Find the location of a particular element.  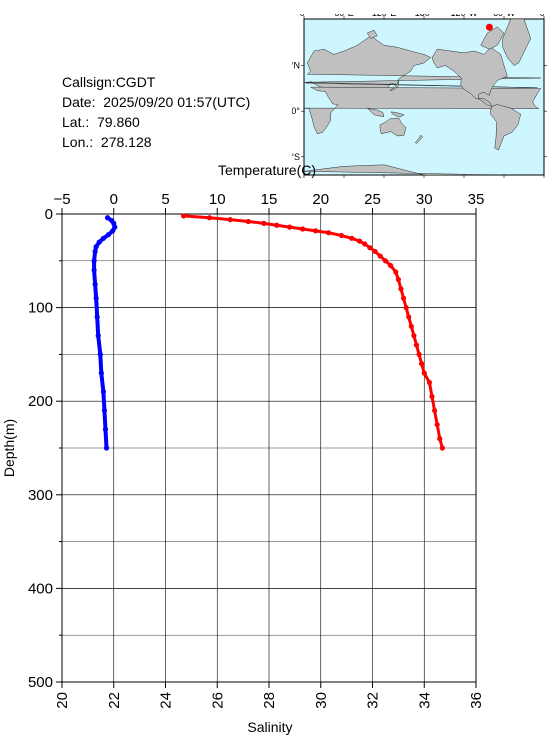

salinity-axis: 20 22 24 26 28 30 32 34 36 is located at coordinates (269, 695).